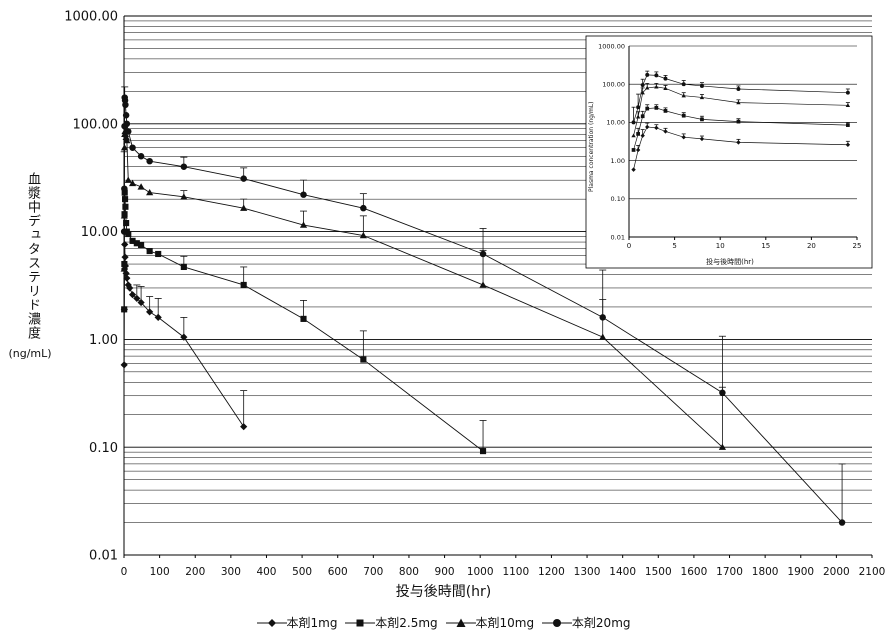 Image resolution: width=887 pixels, height=639 pixels. I want to click on series-circle, so click(740, 97).